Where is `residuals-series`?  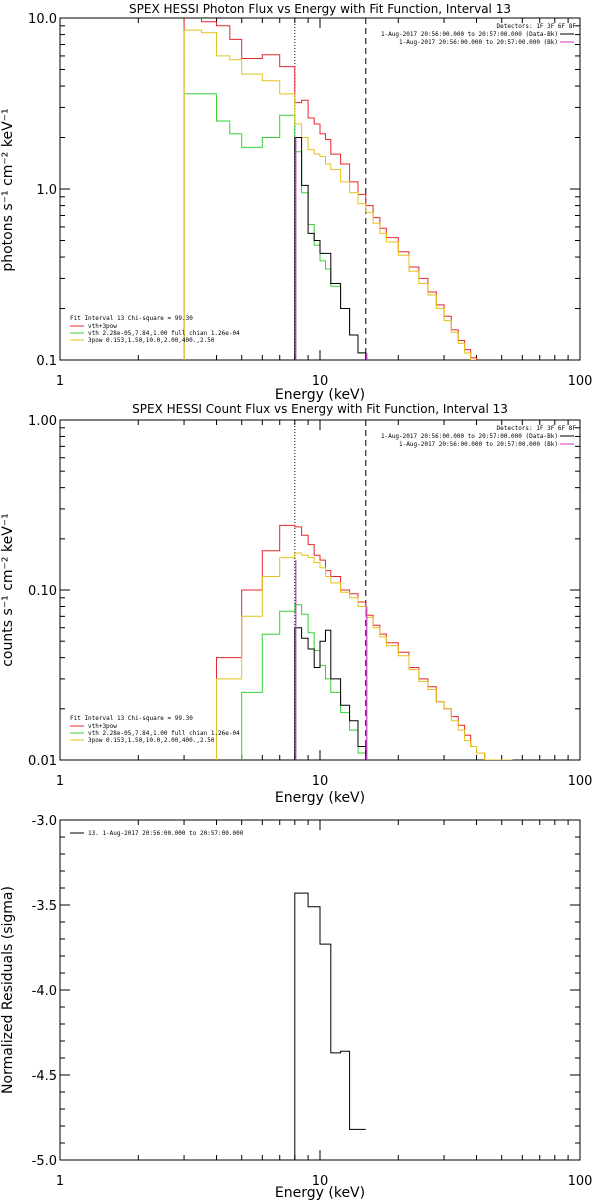
residuals-series is located at coordinates (330, 1026).